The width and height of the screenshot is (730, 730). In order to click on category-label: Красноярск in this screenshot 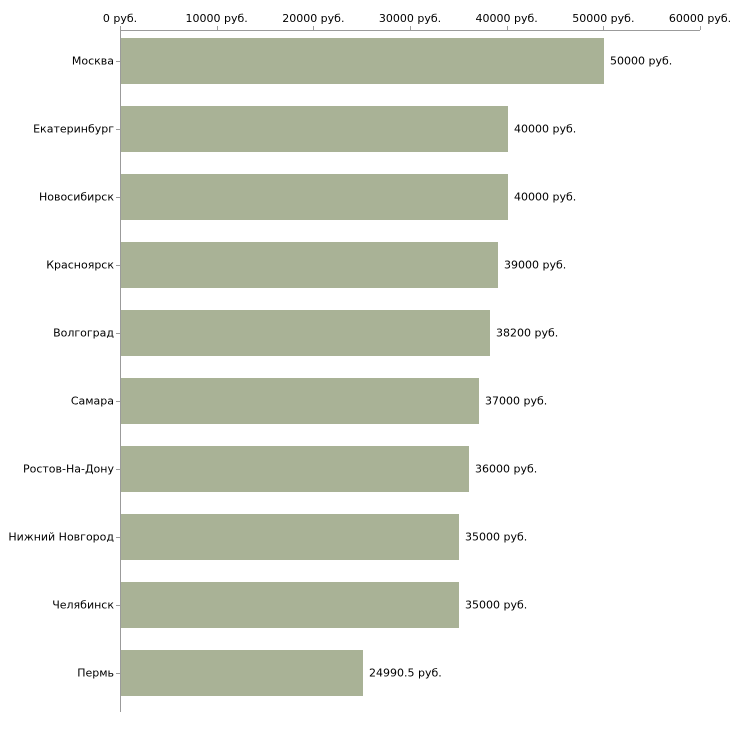, I will do `click(80, 265)`.